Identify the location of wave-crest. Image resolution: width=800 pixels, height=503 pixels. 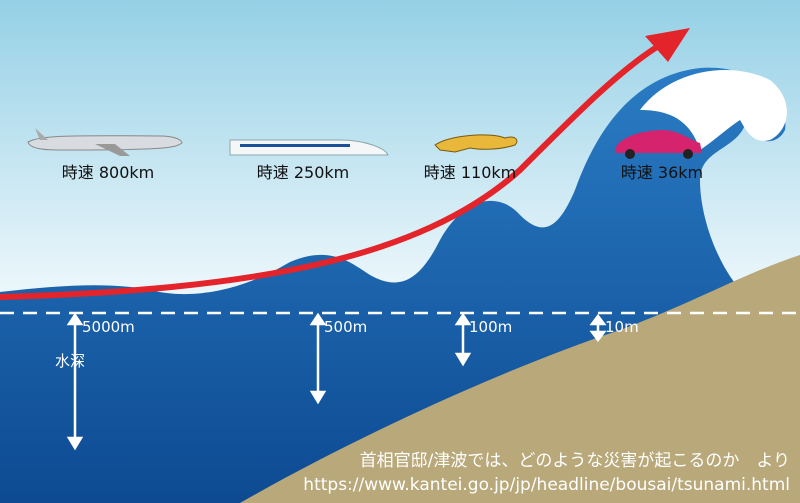
(713, 110).